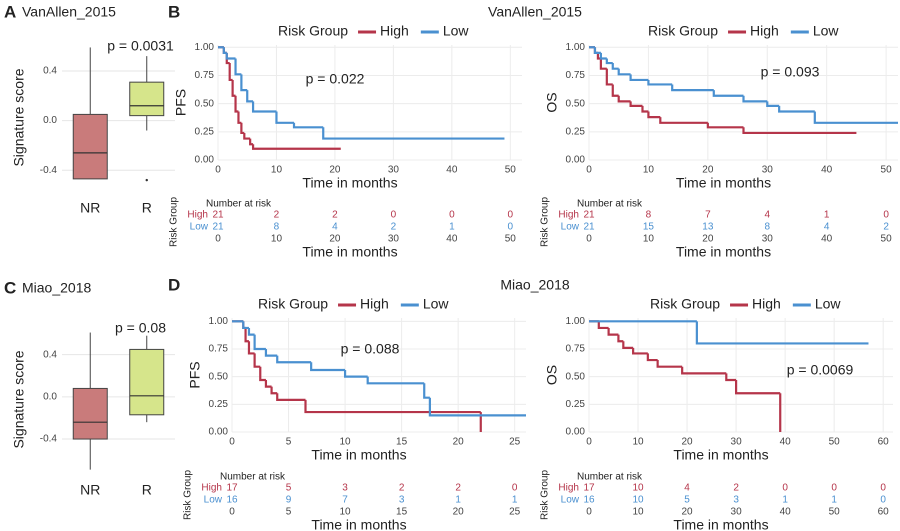 The height and width of the screenshot is (531, 900). Describe the element at coordinates (589, 488) in the screenshot. I see `risk-count: 17` at that location.